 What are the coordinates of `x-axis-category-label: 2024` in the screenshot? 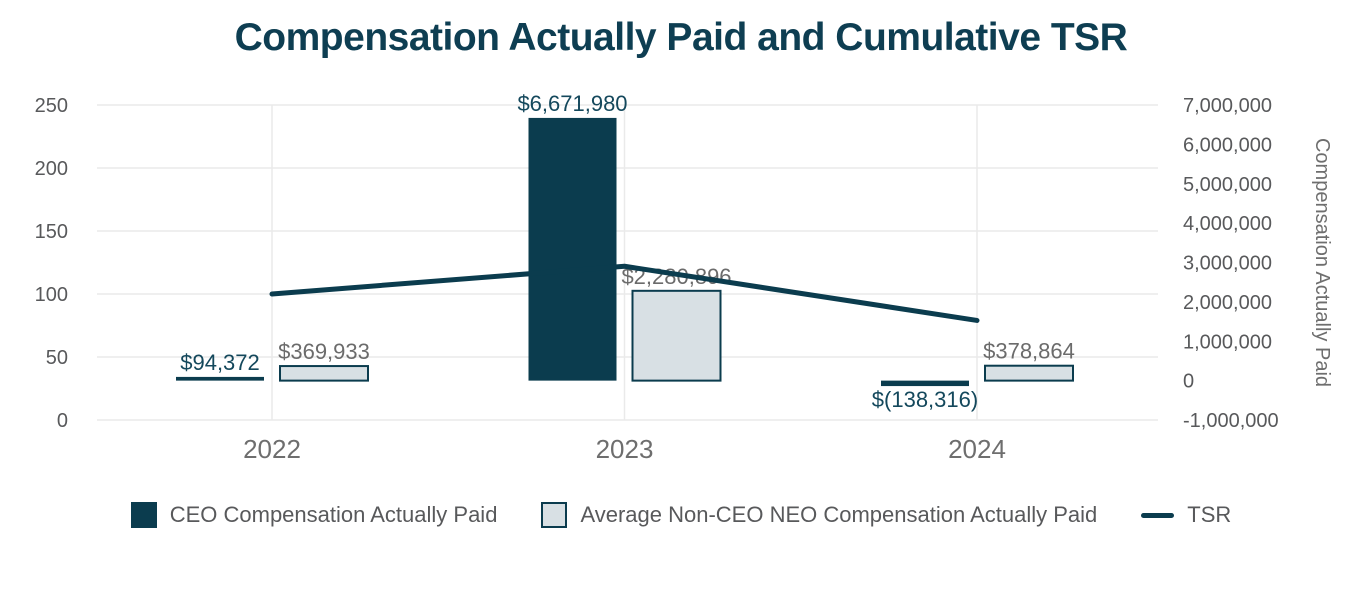 It's located at (977, 449).